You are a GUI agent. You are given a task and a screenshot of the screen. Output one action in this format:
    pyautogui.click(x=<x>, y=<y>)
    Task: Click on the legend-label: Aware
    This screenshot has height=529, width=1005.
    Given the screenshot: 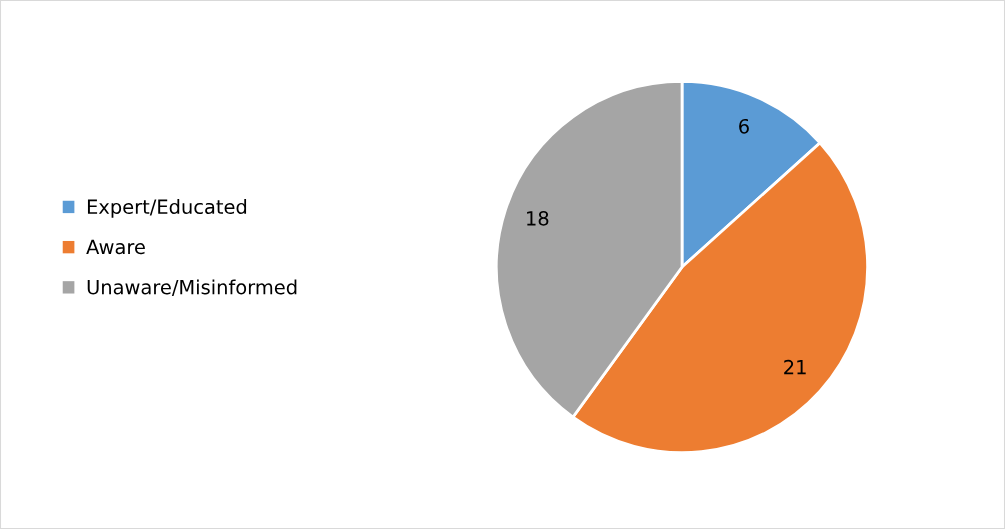 What is the action you would take?
    pyautogui.click(x=115, y=247)
    